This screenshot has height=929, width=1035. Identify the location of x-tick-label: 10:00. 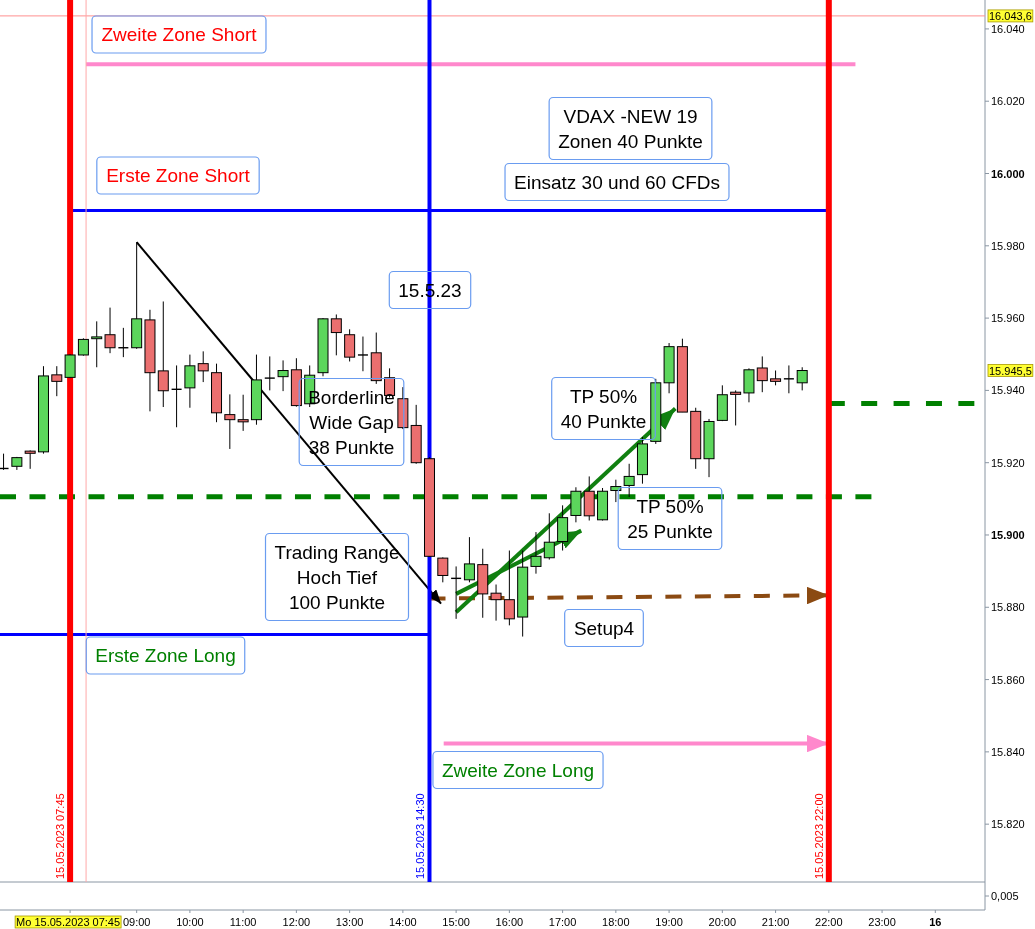
(190, 922).